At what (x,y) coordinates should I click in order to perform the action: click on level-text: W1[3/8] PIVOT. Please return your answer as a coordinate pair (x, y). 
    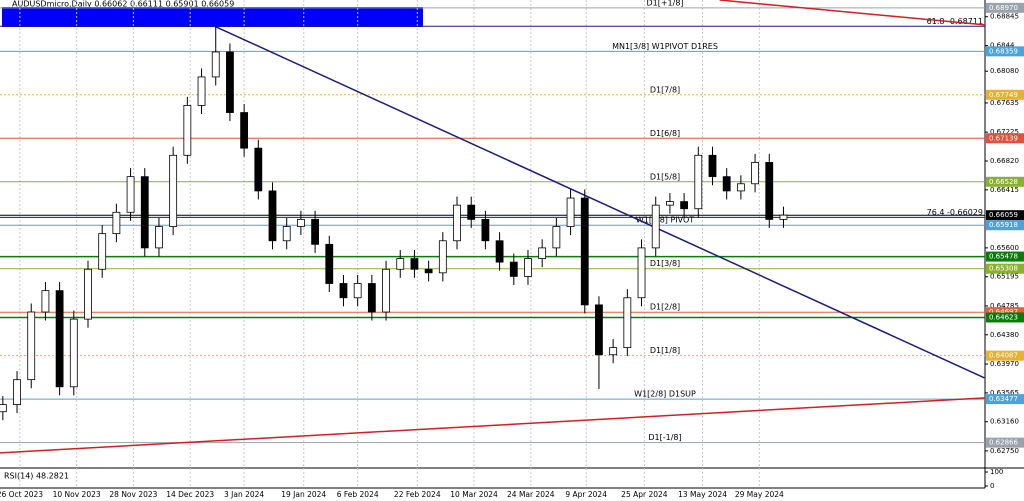
    Looking at the image, I should click on (665, 220).